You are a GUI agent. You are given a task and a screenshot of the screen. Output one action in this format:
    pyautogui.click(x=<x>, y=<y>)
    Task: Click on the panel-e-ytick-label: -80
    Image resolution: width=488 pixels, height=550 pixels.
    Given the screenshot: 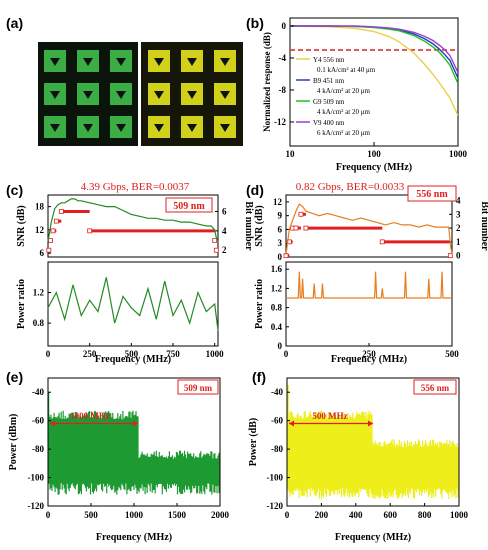 What is the action you would take?
    pyautogui.click(x=38, y=449)
    